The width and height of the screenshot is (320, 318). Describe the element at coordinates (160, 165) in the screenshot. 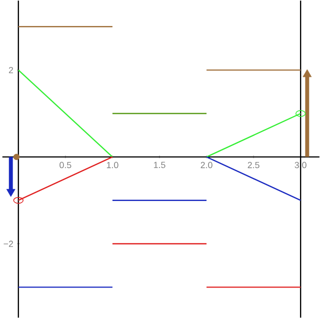

I see `x-tick-label: 1.5` at that location.